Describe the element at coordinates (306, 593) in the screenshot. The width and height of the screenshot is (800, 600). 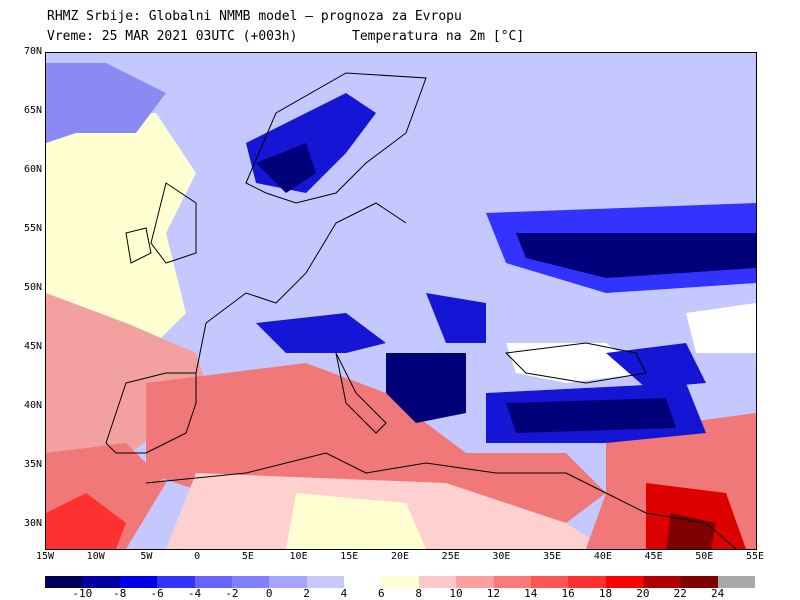
I see `colorbar-label: 2` at that location.